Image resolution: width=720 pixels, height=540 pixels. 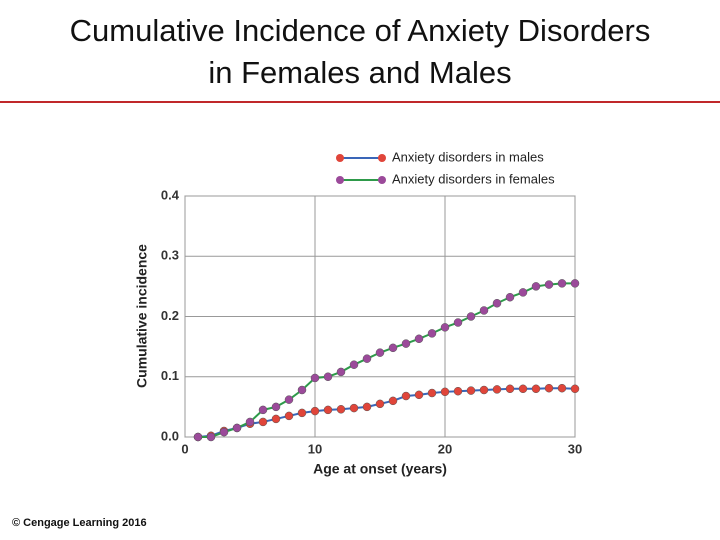 What do you see at coordinates (170, 255) in the screenshot?
I see `y-tick-label: 0.3` at bounding box center [170, 255].